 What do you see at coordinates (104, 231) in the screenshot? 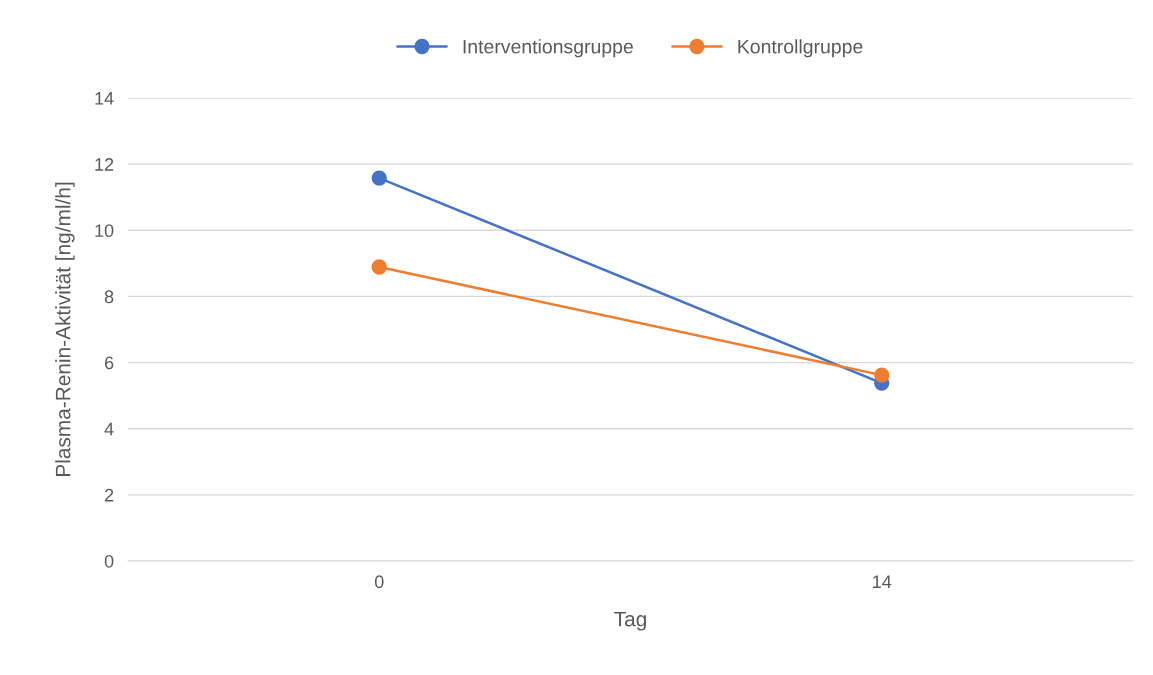
I see `y-tick-label: 10` at bounding box center [104, 231].